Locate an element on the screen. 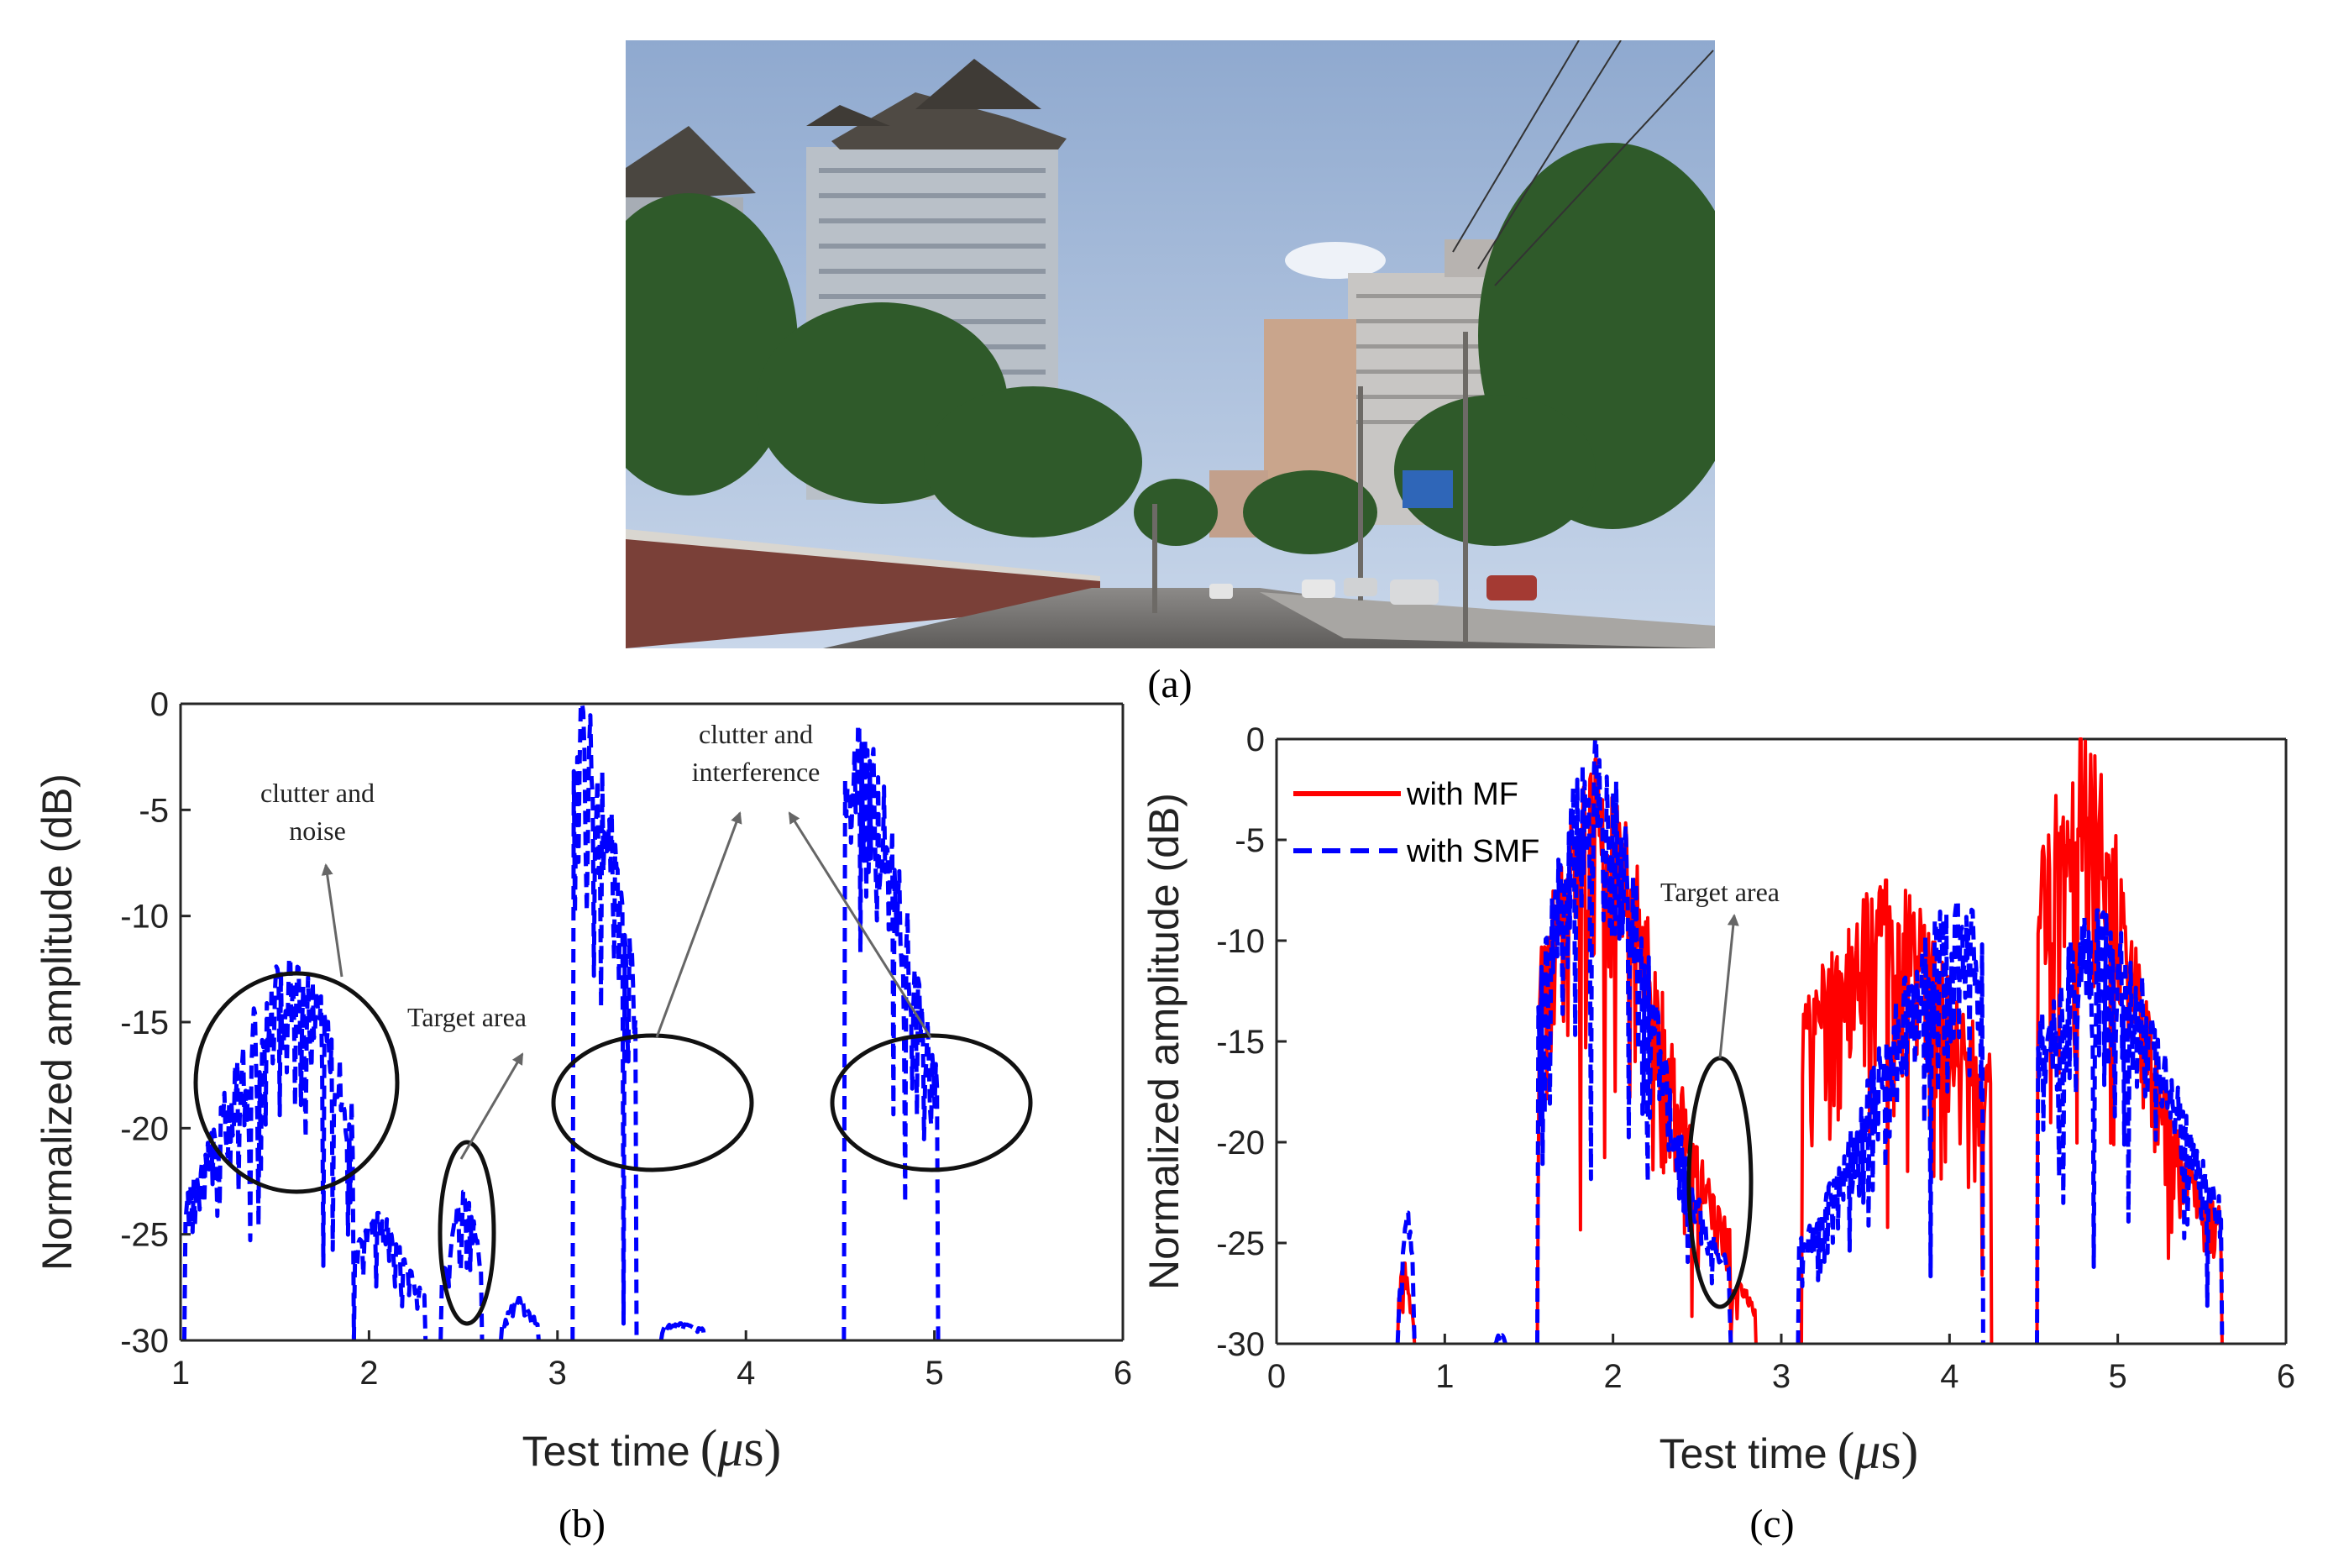 Image resolution: width=2328 pixels, height=1568 pixels. annotation-b-clutter-noise-arrow is located at coordinates (332, 921).